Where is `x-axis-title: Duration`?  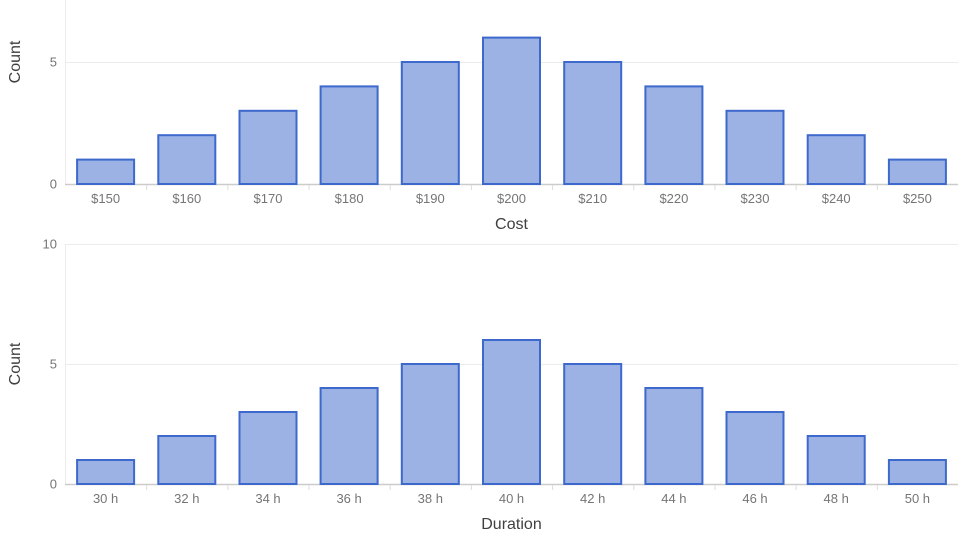 x-axis-title: Duration is located at coordinates (511, 524).